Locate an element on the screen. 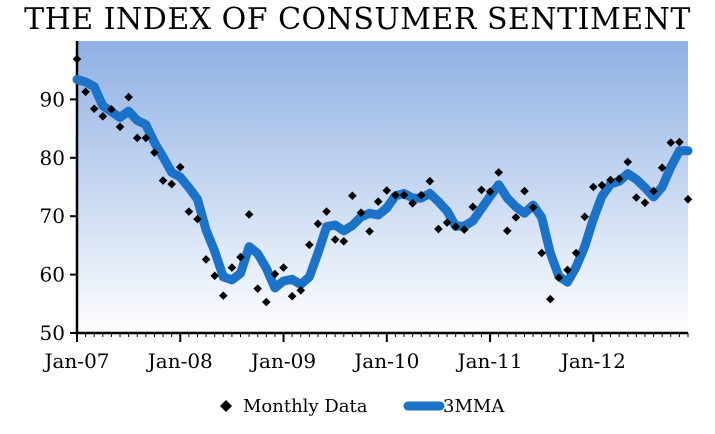 The height and width of the screenshot is (434, 715). x-tick-label: Jan-09 is located at coordinates (282, 361).